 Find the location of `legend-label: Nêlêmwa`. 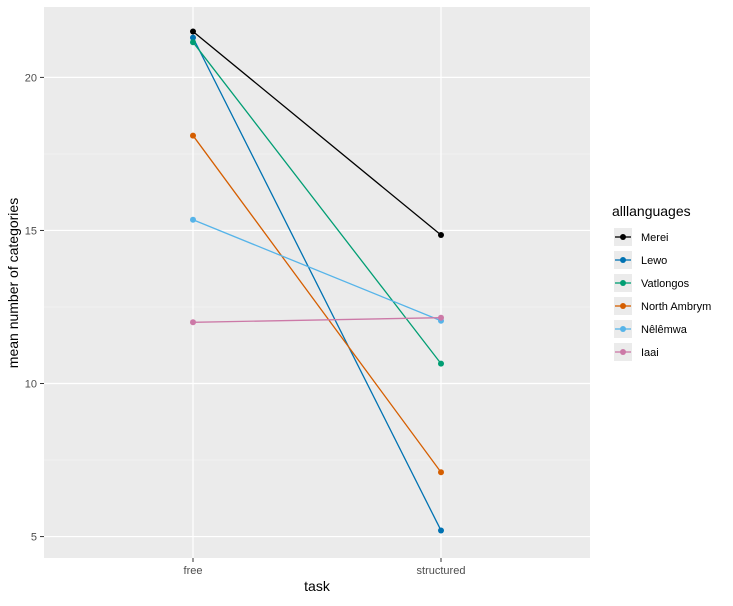

legend-label: Nêlêmwa is located at coordinates (664, 330).